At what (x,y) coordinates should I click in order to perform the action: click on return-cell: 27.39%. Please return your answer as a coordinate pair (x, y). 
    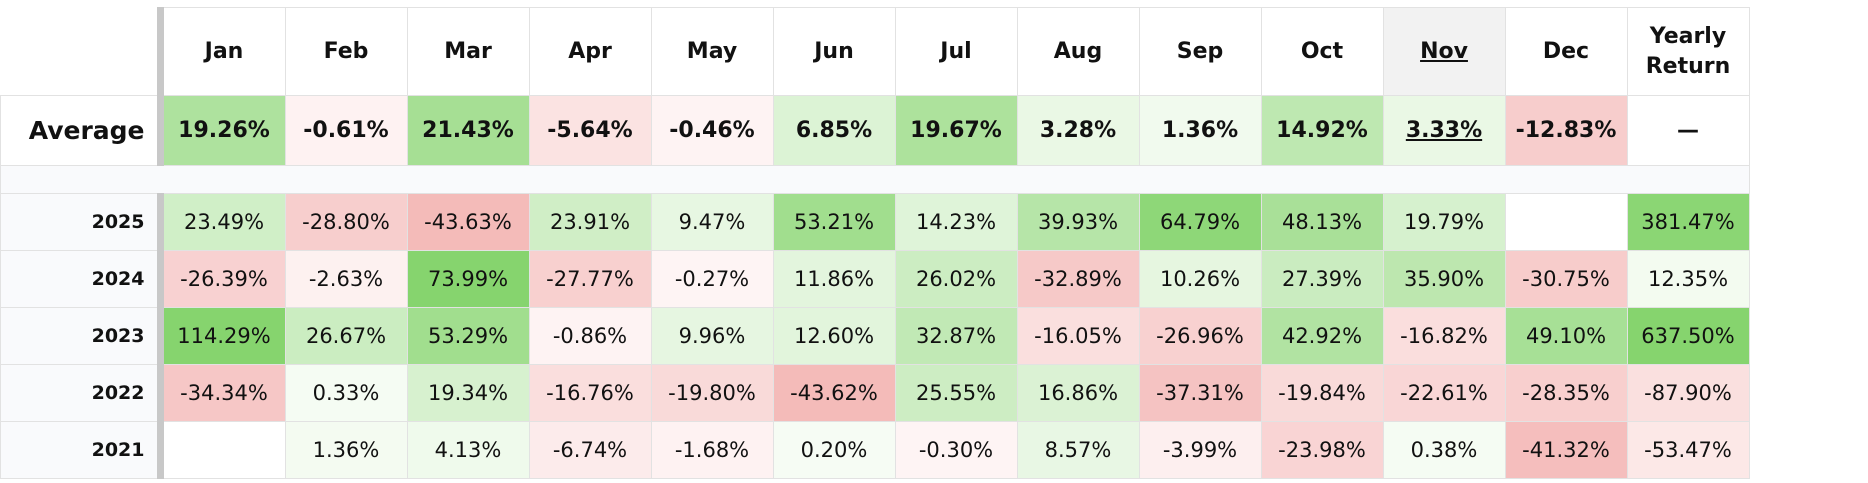
    Looking at the image, I should click on (1322, 279).